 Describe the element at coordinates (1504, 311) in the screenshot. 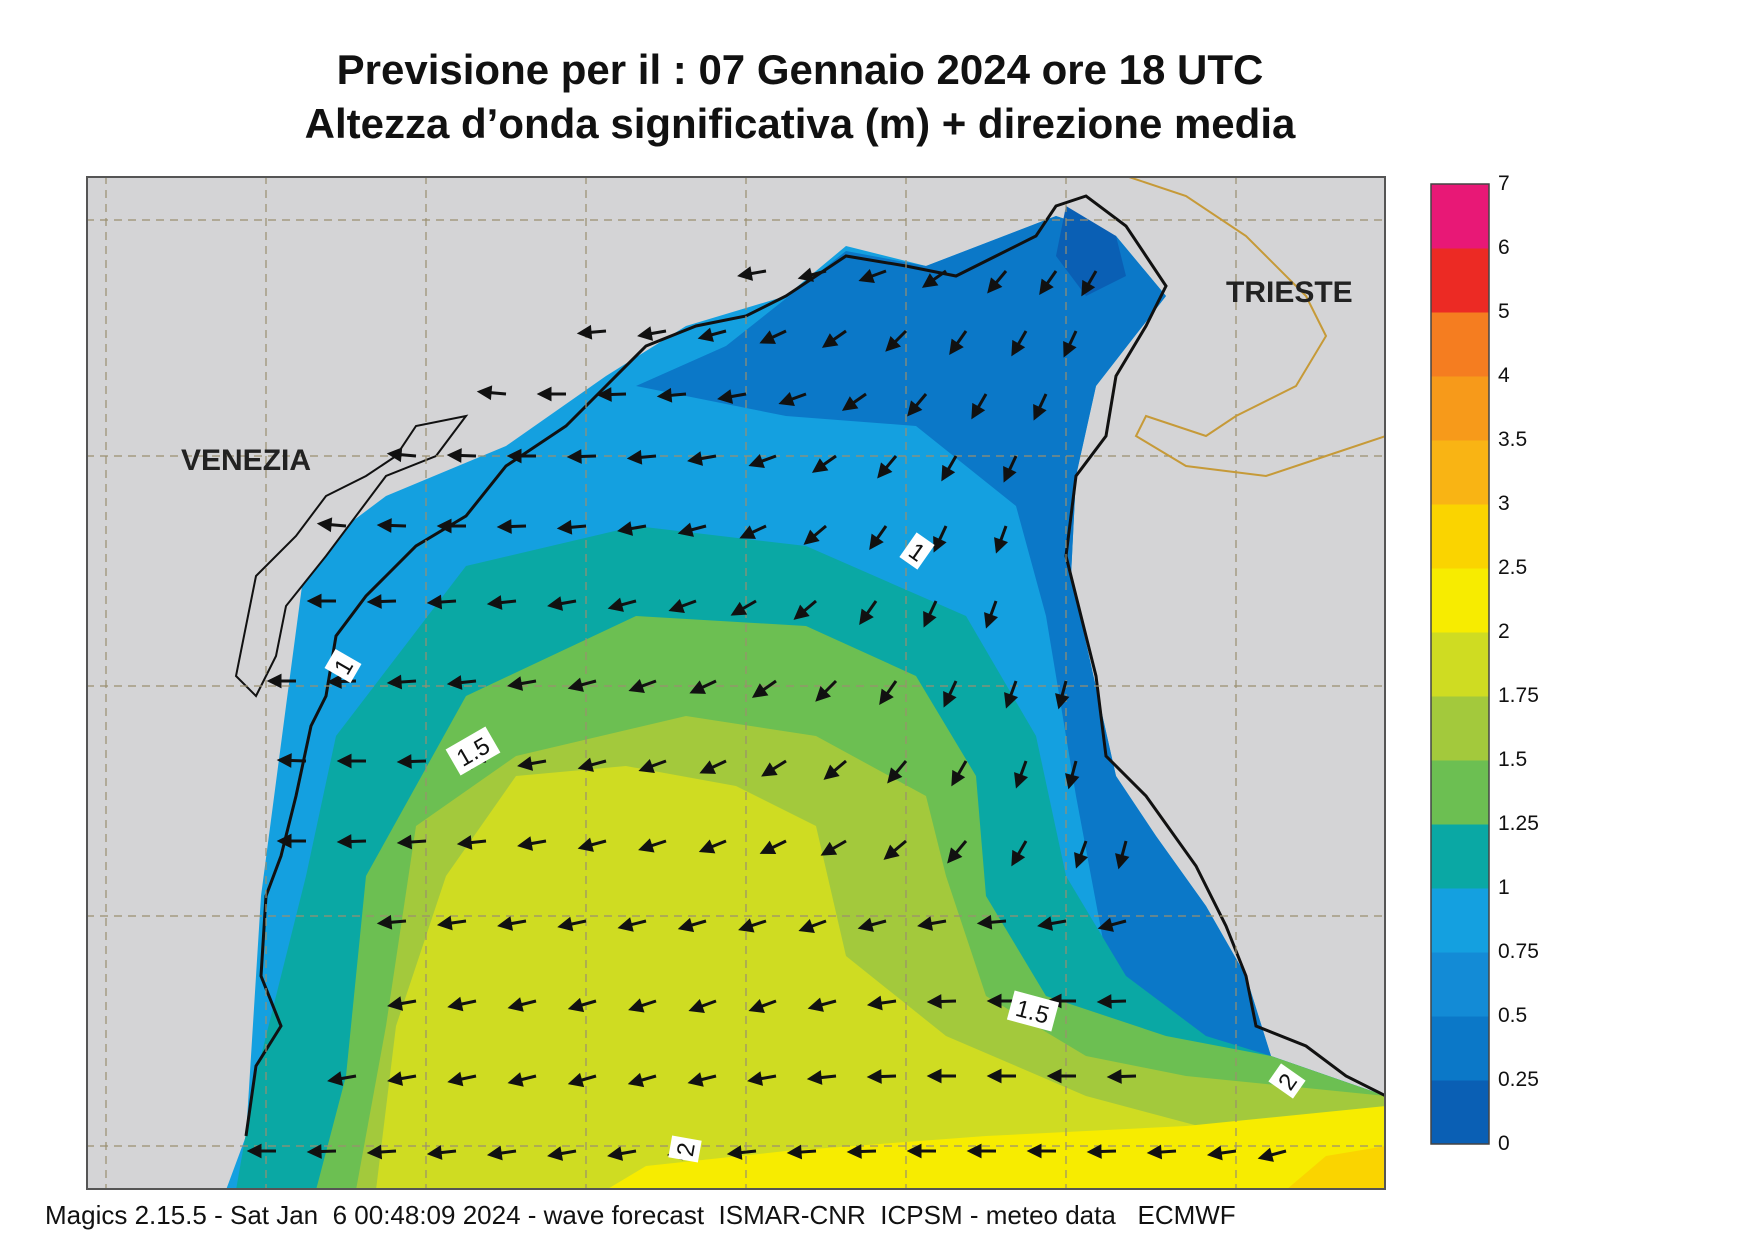

I see `colour-bar-label: 5` at that location.